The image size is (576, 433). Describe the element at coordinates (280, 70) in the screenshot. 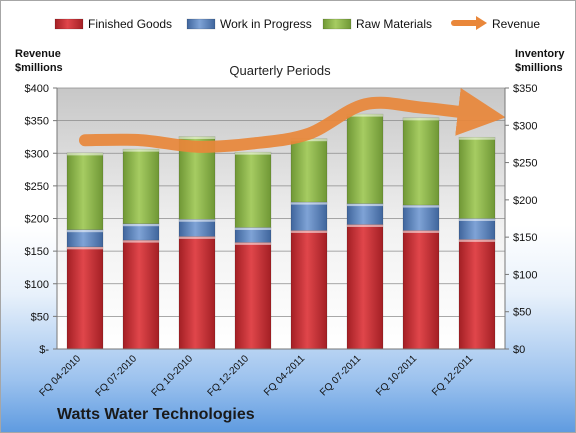

I see `chart-subtitle: Quarterly Periods` at that location.